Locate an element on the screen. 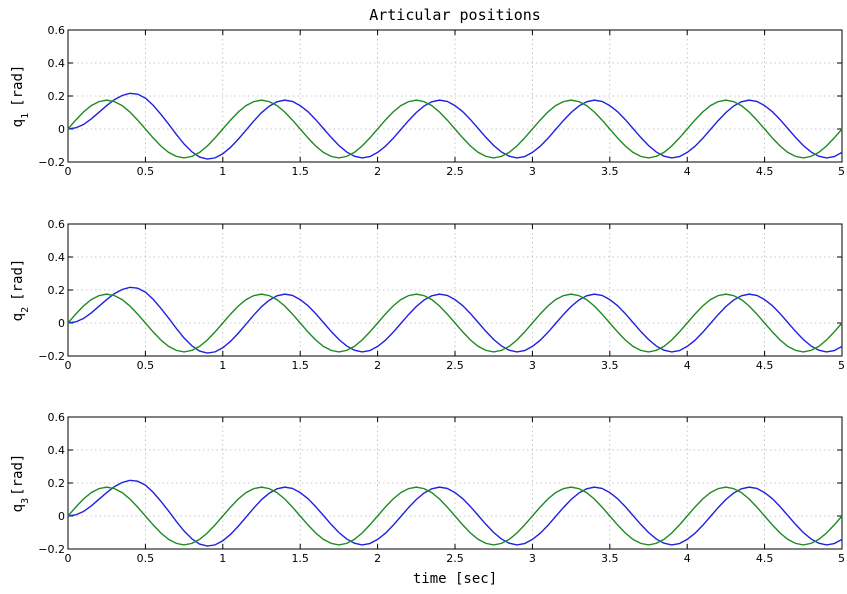  q1-xtick-label: 1 is located at coordinates (222, 171).